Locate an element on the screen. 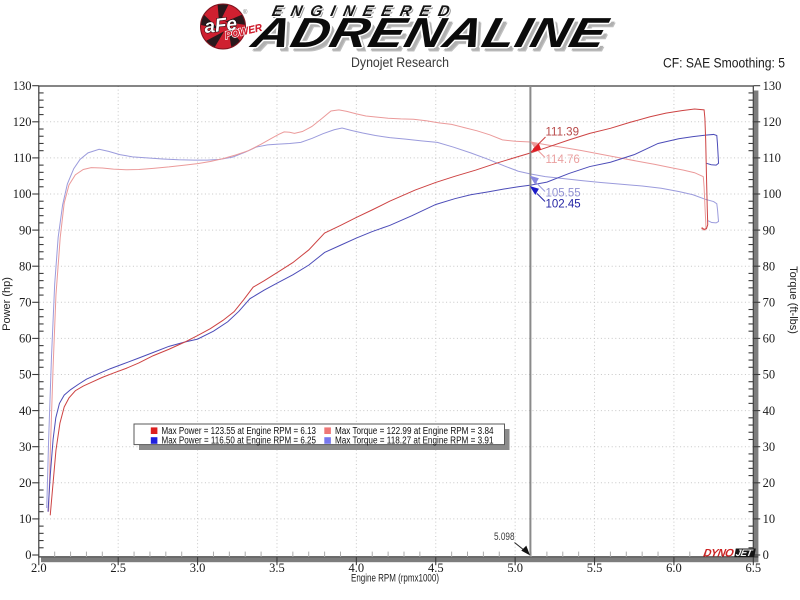 The width and height of the screenshot is (800, 600). svg-text: 111.39 is located at coordinates (562, 133).